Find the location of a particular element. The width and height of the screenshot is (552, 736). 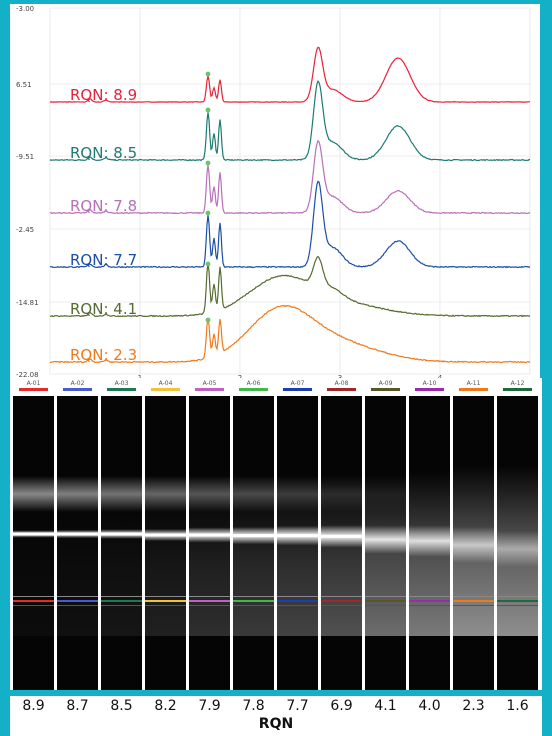

rqn-label-strip: 8.9 8.7 8.5 8.2 7.9 7.8 7.7 6.9 4.1 4.0 2.3 1.6 RQN is located at coordinates (276, 716).